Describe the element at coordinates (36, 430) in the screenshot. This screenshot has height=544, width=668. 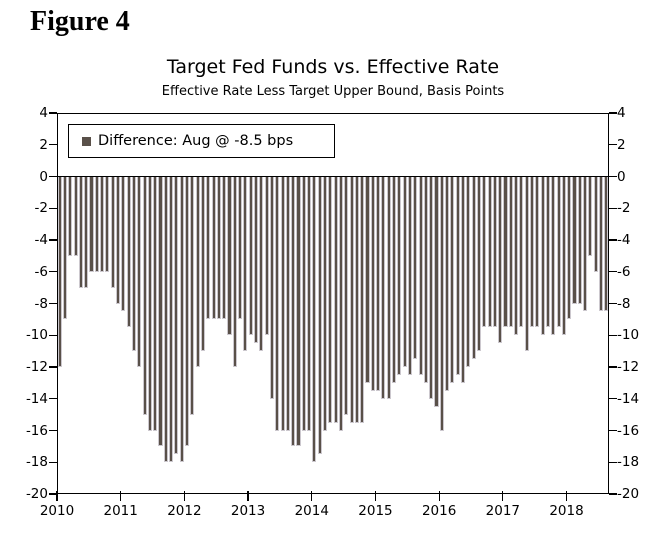
I see `y-tick-label-left: -16` at that location.